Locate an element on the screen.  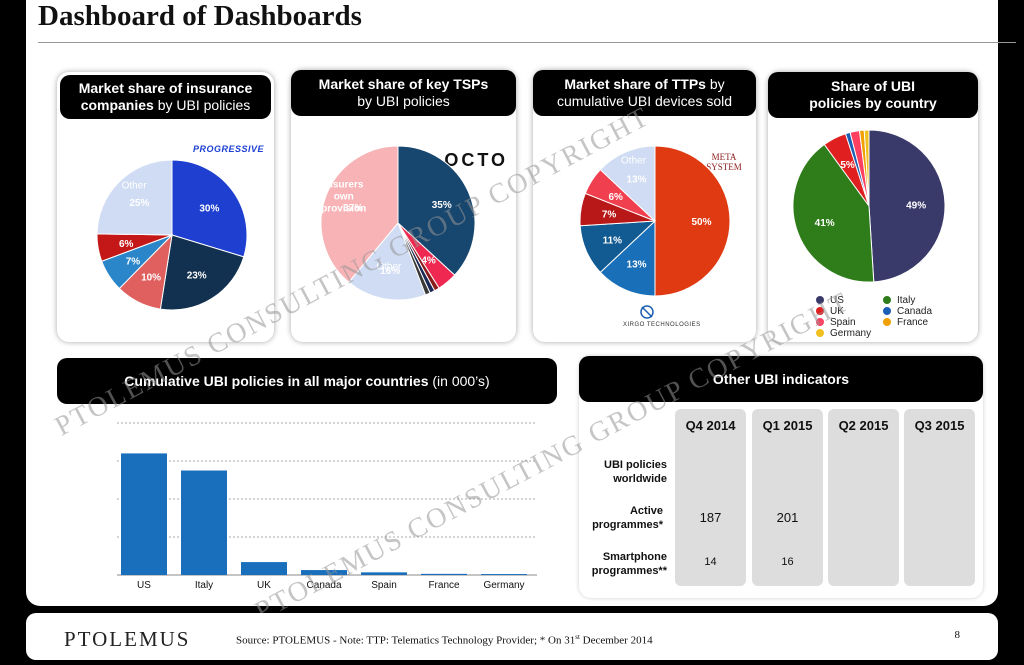
indicators-value: 16 is located at coordinates (787, 562).